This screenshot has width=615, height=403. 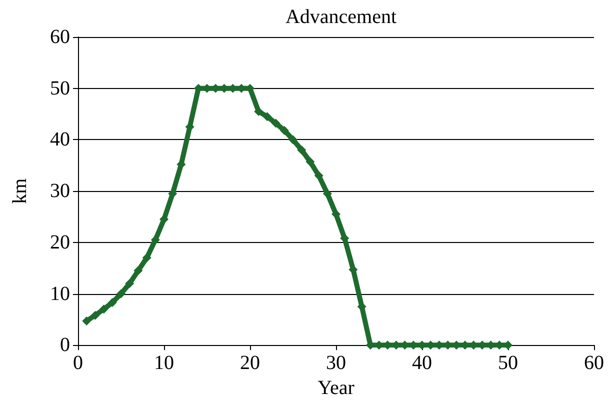 I want to click on x-axis-title: Year, so click(x=336, y=388).